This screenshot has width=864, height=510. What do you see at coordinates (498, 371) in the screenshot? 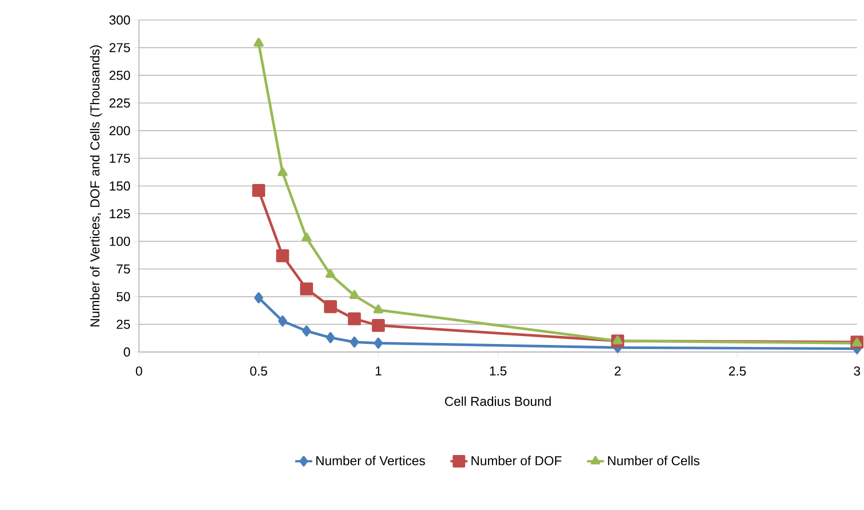
I see `x-tick-label: 1.5` at bounding box center [498, 371].